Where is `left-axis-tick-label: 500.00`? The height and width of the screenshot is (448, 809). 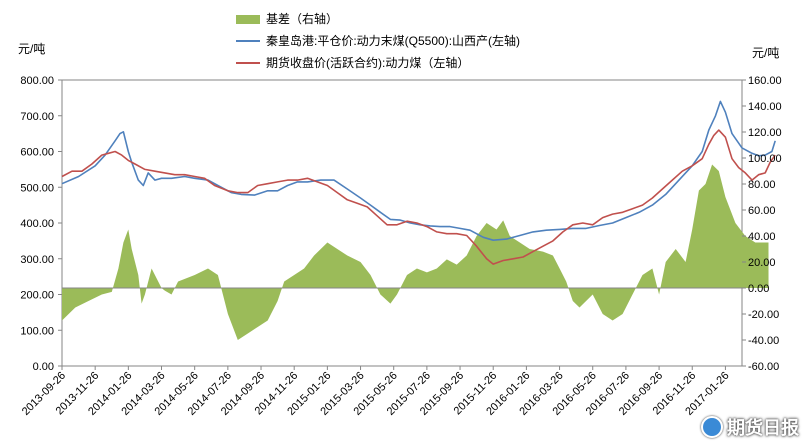
left-axis-tick-label: 500.00 is located at coordinates (37, 188).